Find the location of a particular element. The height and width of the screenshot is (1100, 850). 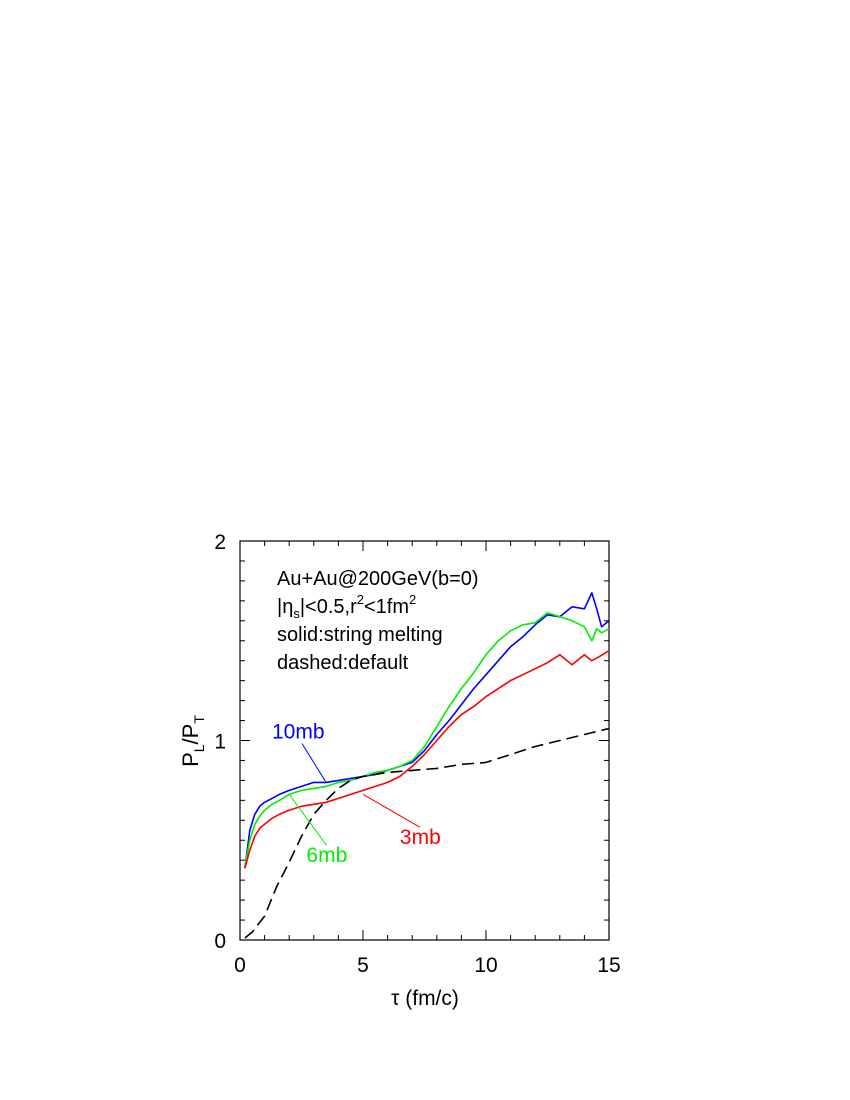

series-line-default-dashed is located at coordinates (427, 833).